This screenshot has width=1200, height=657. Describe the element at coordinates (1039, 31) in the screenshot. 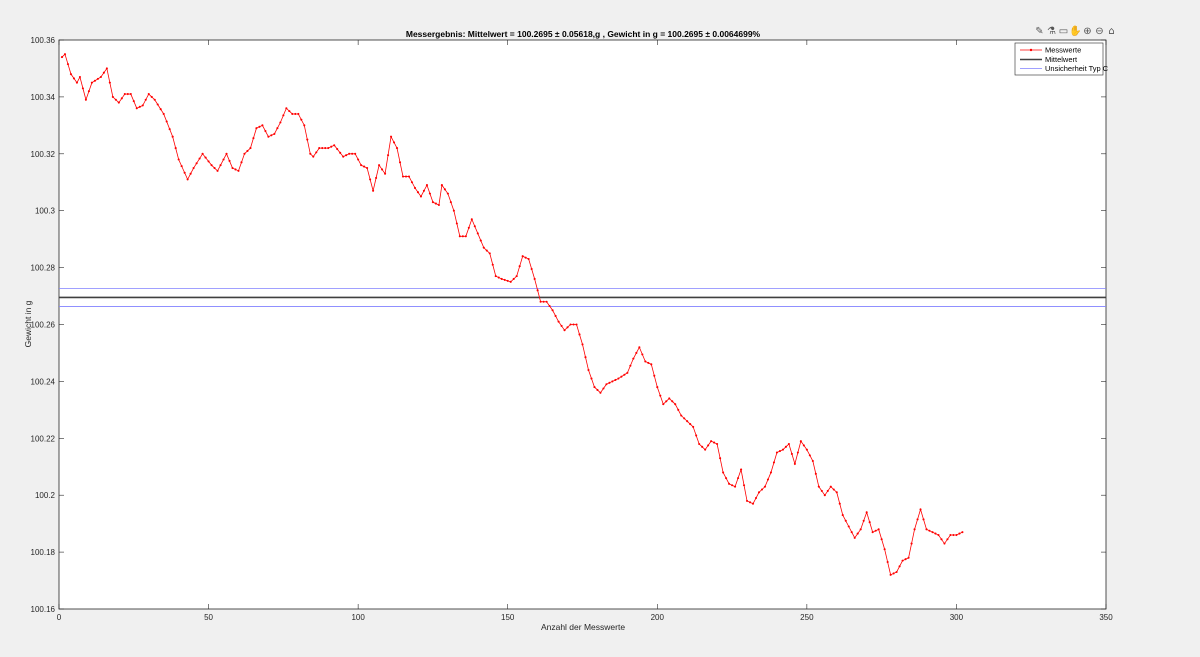

I see `brush-icon: ✎` at that location.